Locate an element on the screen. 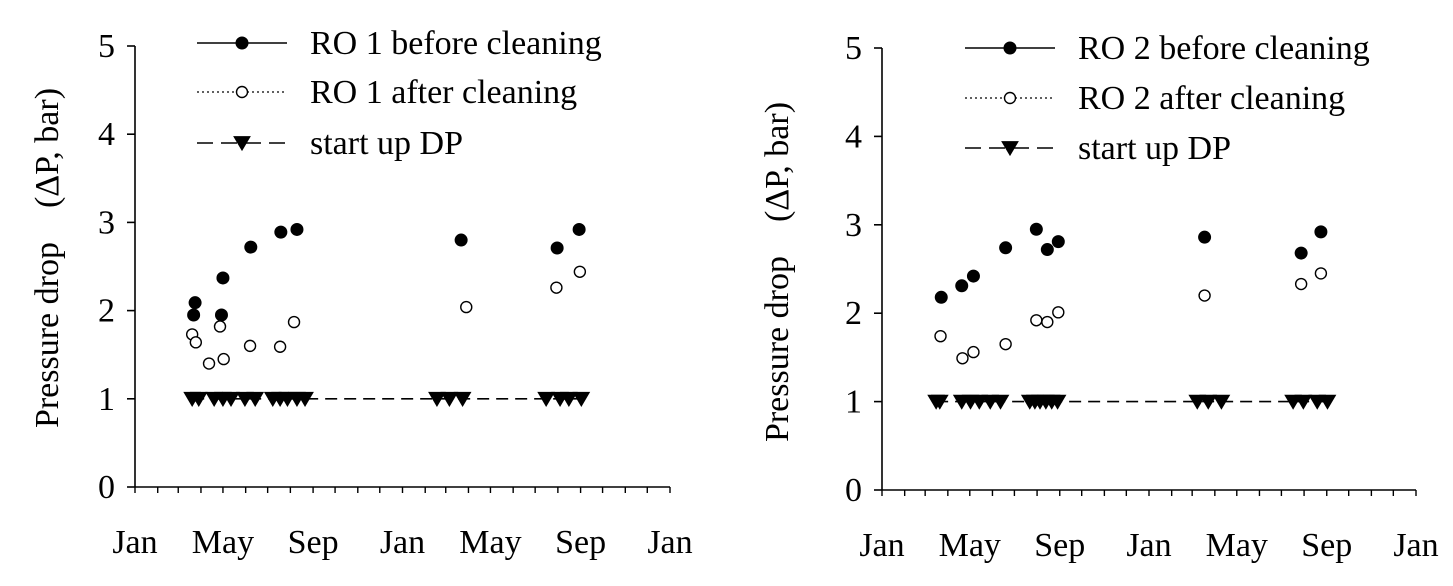 This screenshot has height=586, width=1453. legend-label: RO 2 before cleaning is located at coordinates (1224, 48).